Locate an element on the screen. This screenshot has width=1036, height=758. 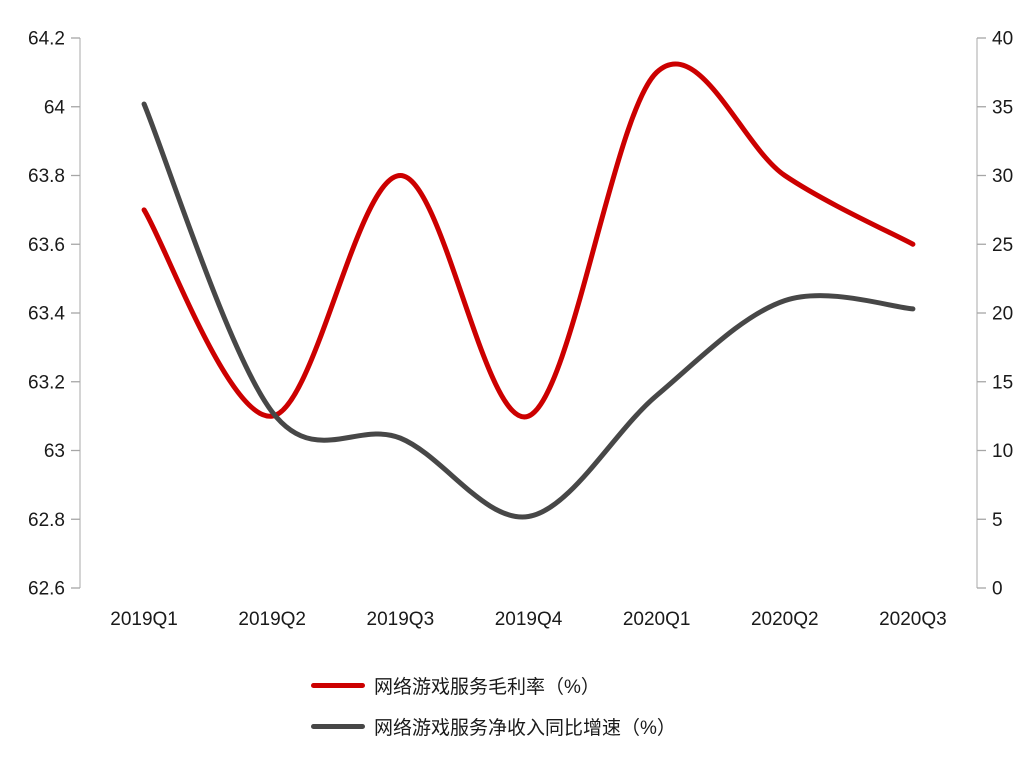
right-axis-tick-label: 35 is located at coordinates (1002, 107).